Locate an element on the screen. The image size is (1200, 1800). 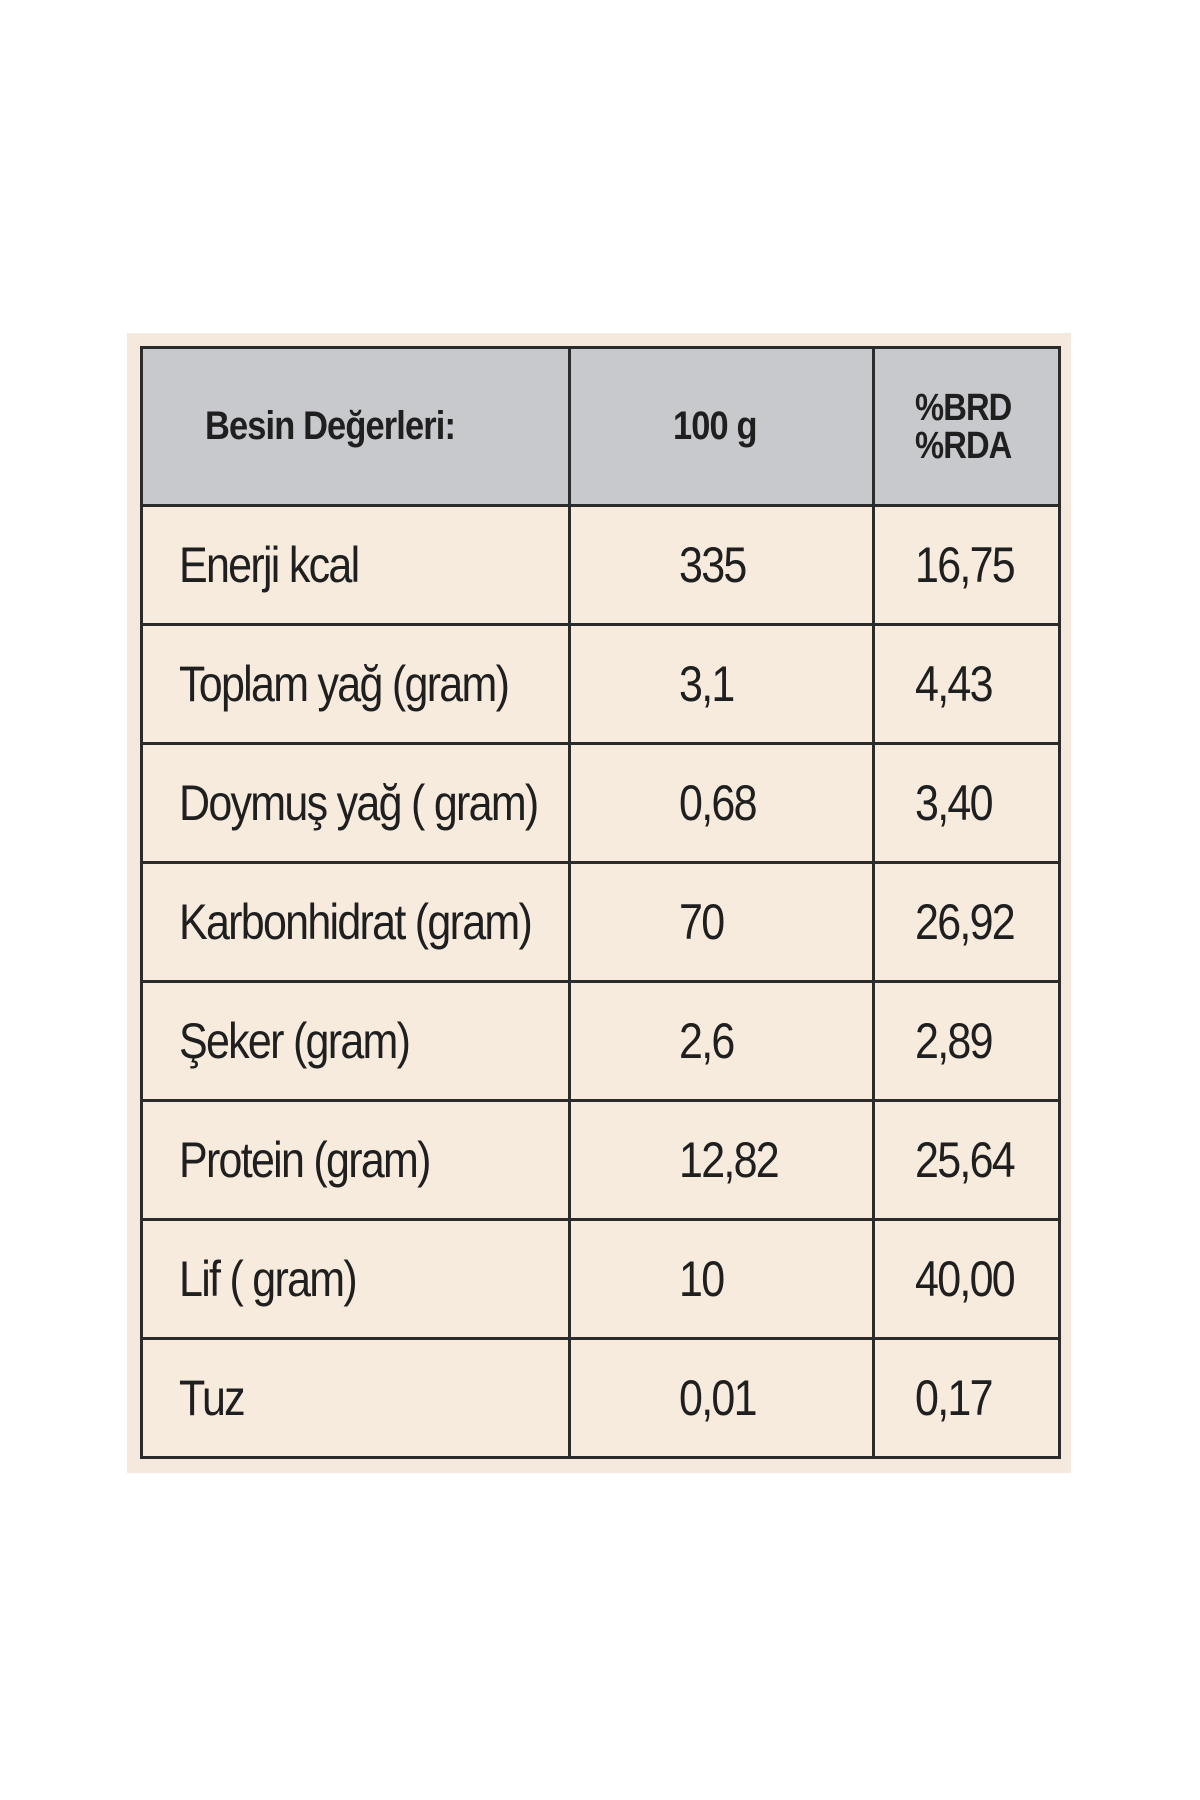
nutrient-name: Enerji kcal is located at coordinates (355, 565).